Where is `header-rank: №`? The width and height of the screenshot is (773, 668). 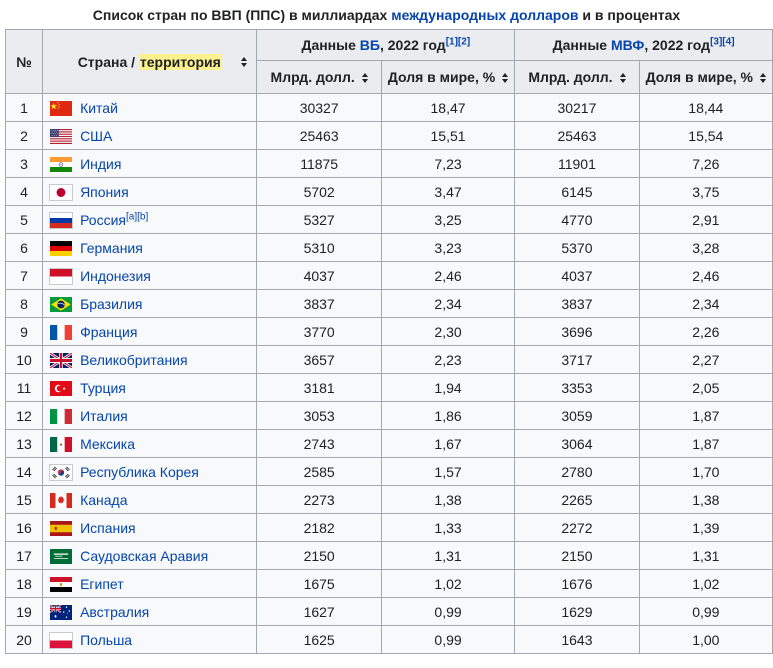 header-rank: № is located at coordinates (24, 61).